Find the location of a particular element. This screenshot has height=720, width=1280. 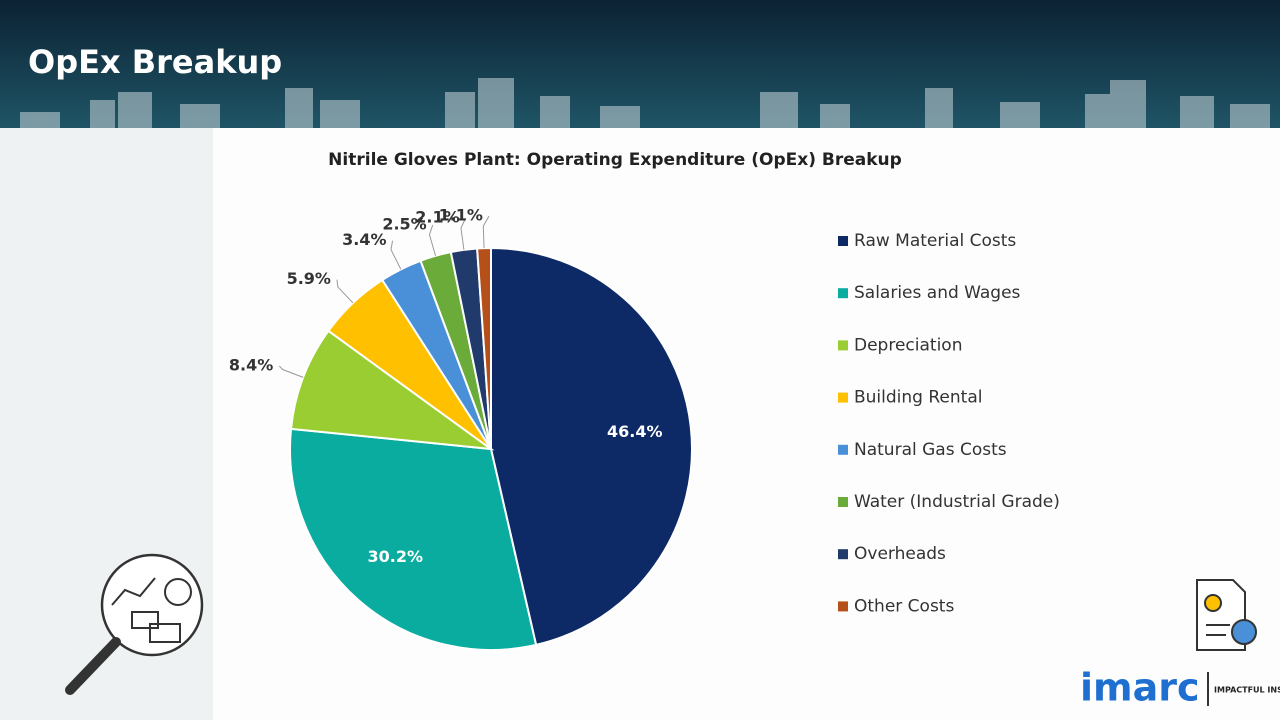

legend-label: Natural Gas Costs is located at coordinates (930, 450).